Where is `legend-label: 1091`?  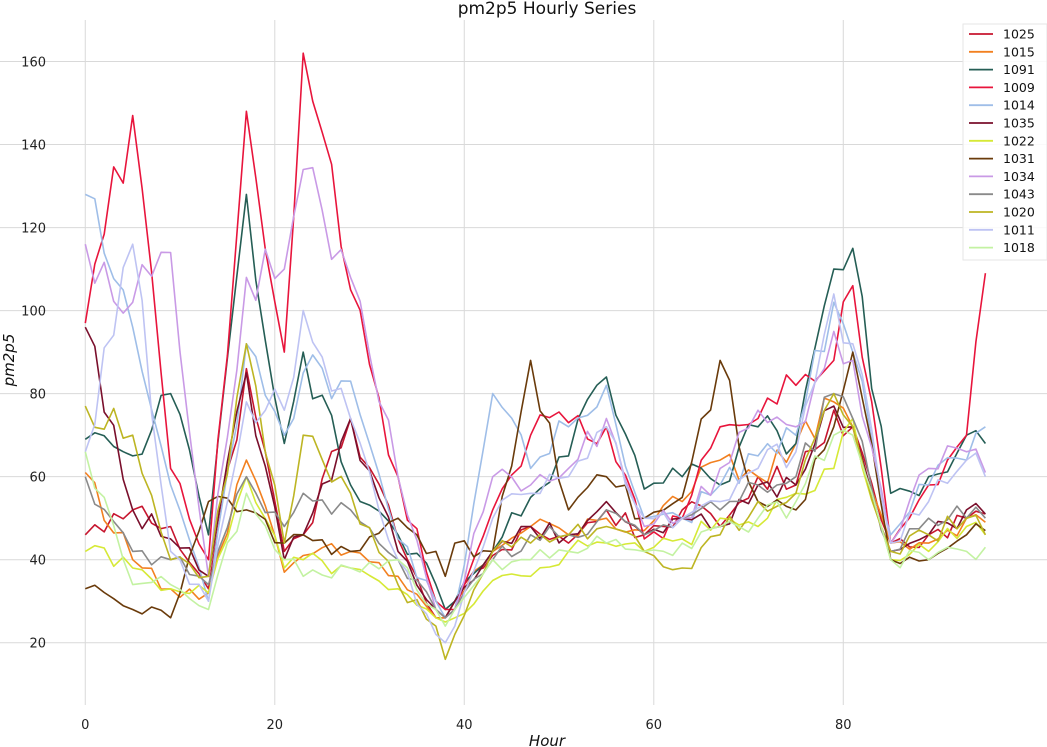 legend-label: 1091 is located at coordinates (1019, 69).